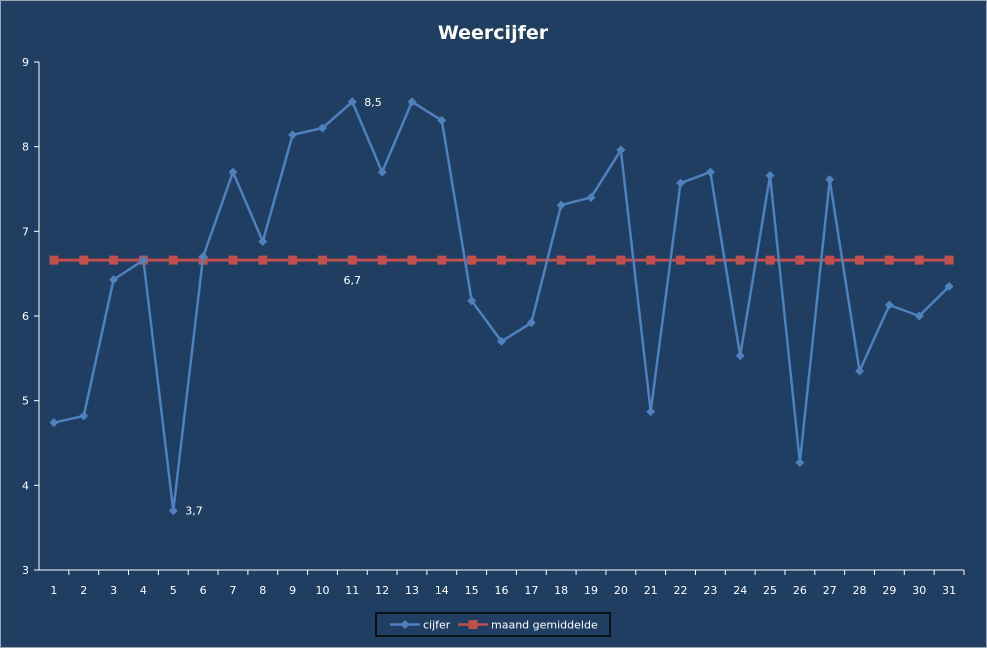  I want to click on x-tick-label: 6, so click(203, 590).